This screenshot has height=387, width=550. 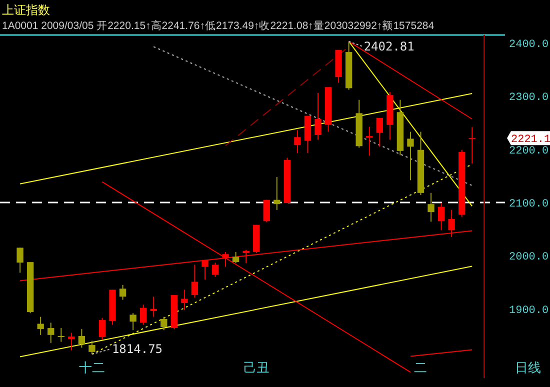 I want to click on y-tick-label: 2400.0, so click(x=529, y=44).